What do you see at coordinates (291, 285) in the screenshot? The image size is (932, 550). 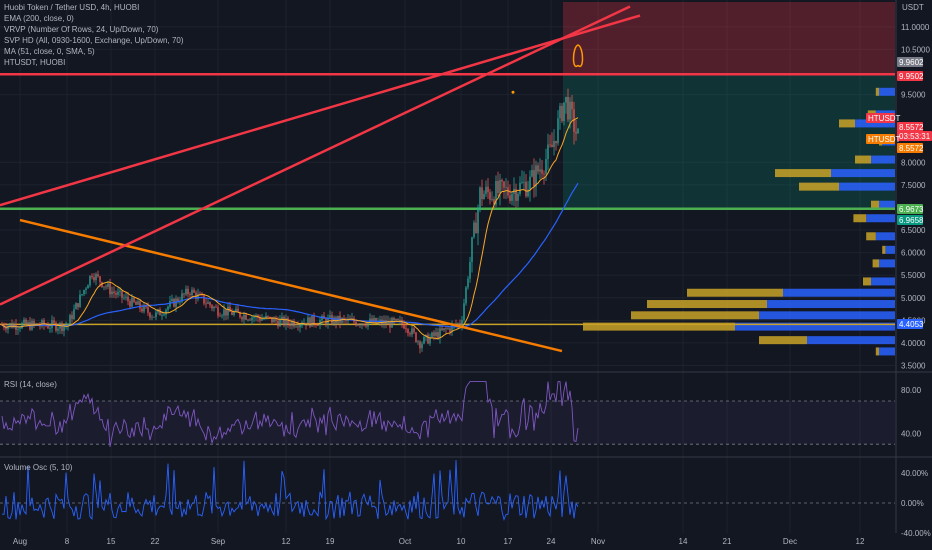 I see `trend-line-descending` at bounding box center [291, 285].